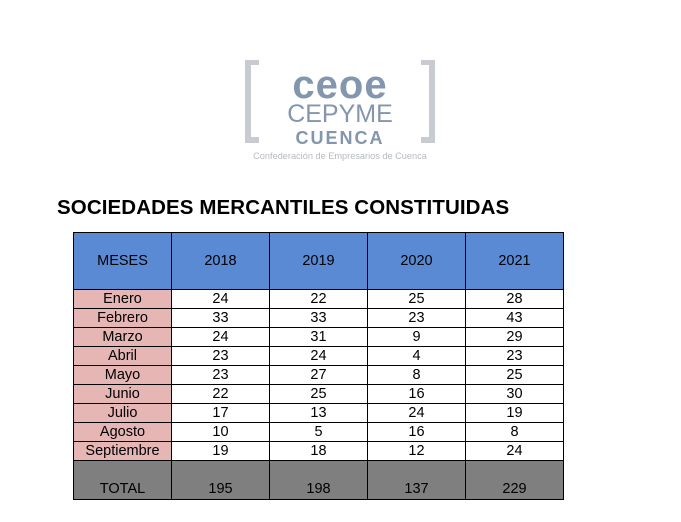 This screenshot has width=681, height=522. What do you see at coordinates (122, 480) in the screenshot?
I see `total-label-cell: TOTAL` at bounding box center [122, 480].